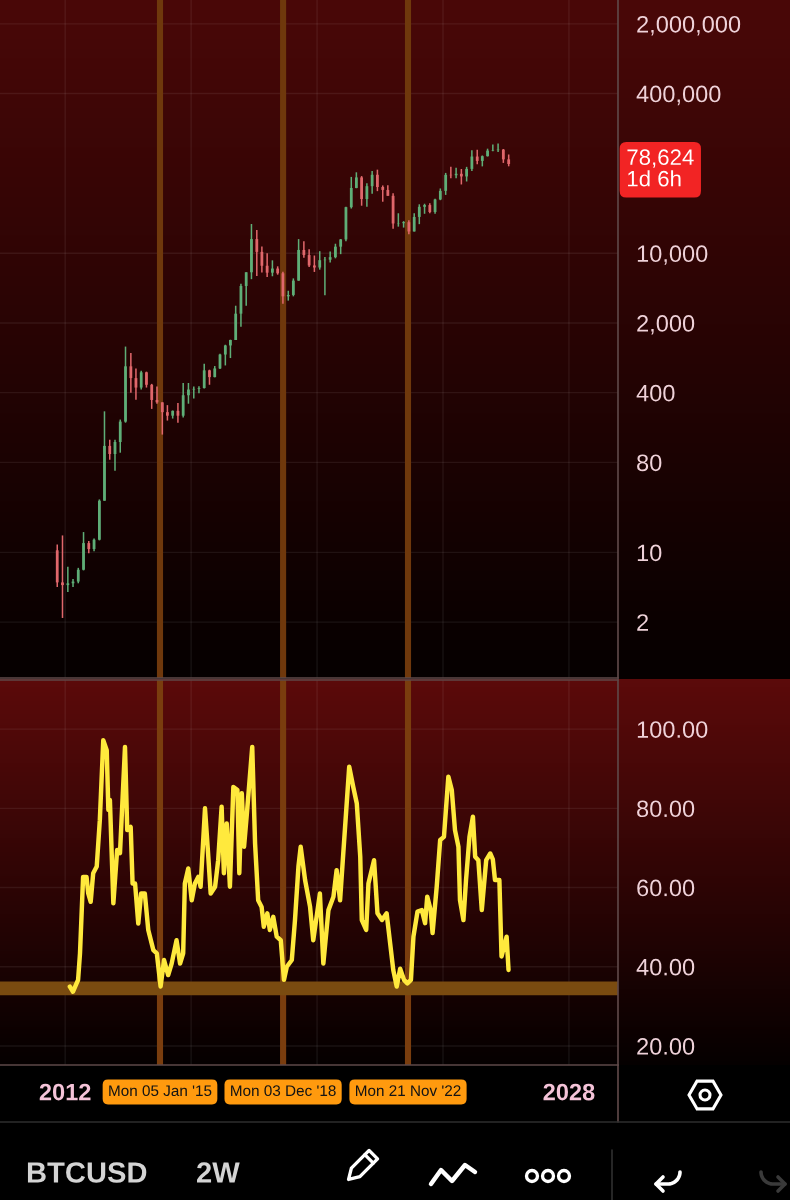  I want to click on text: 2W, so click(218, 1172).